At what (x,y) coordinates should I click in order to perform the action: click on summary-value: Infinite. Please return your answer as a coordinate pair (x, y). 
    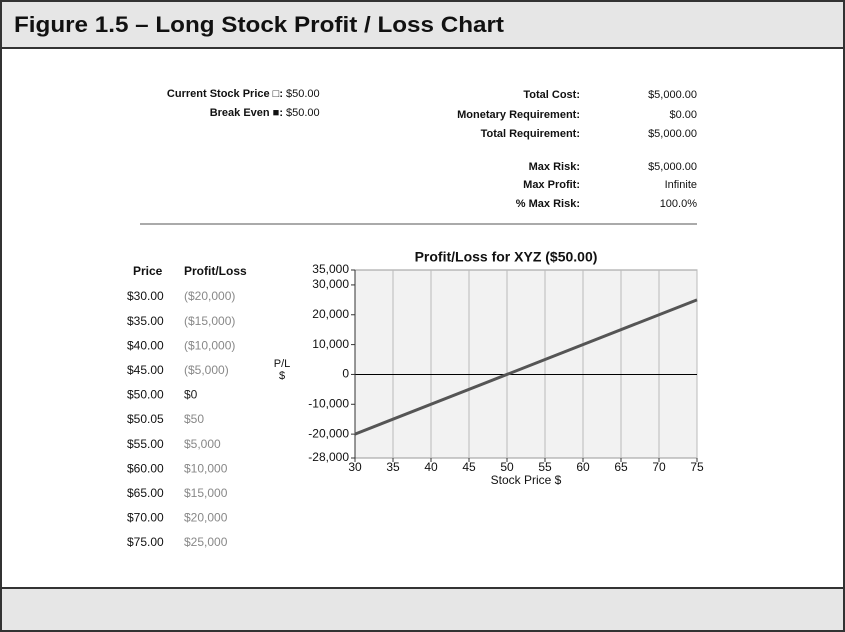
    Looking at the image, I should click on (681, 185).